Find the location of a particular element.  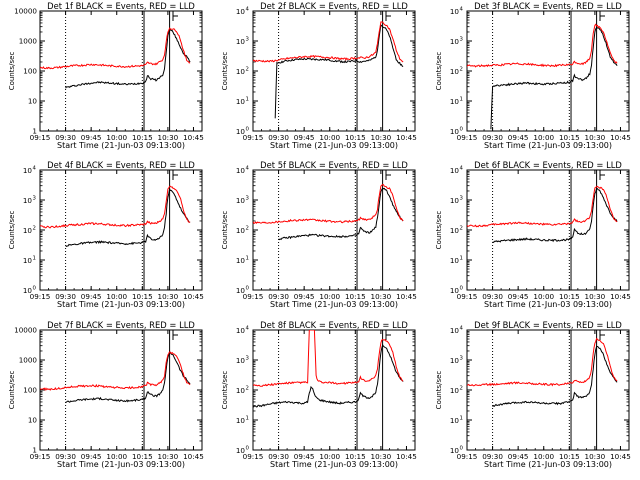

panel-title: Det 9f BLACK = Events, RED = LLD is located at coordinates (548, 325).